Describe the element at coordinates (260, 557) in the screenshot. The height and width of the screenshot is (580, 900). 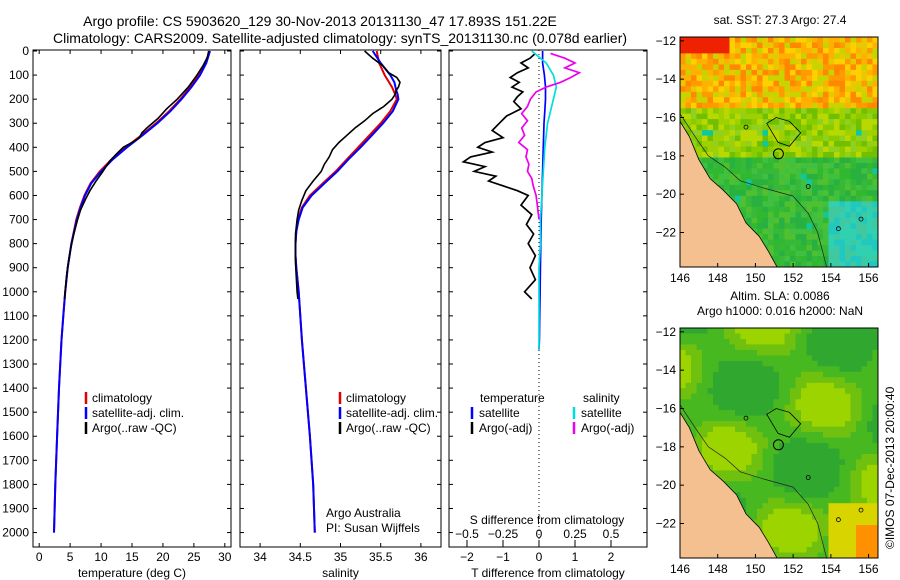
I see `x-tick-label: 34` at that location.